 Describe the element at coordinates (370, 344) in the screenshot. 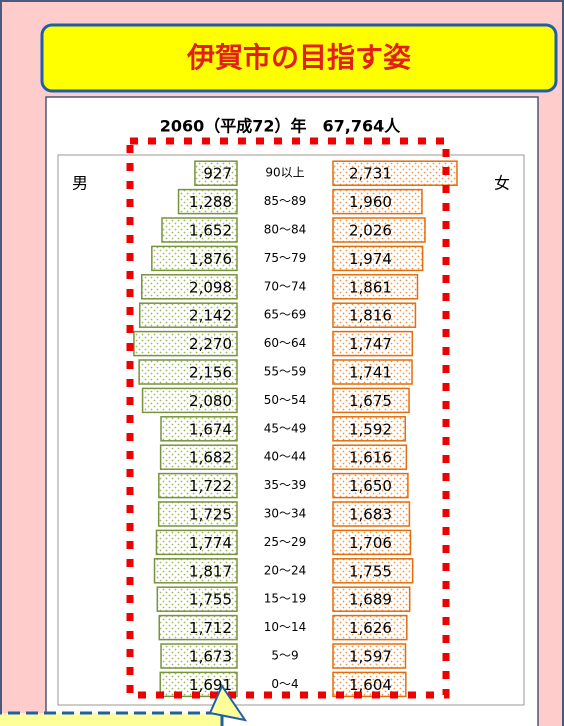

I see `value-label: 1,747` at that location.